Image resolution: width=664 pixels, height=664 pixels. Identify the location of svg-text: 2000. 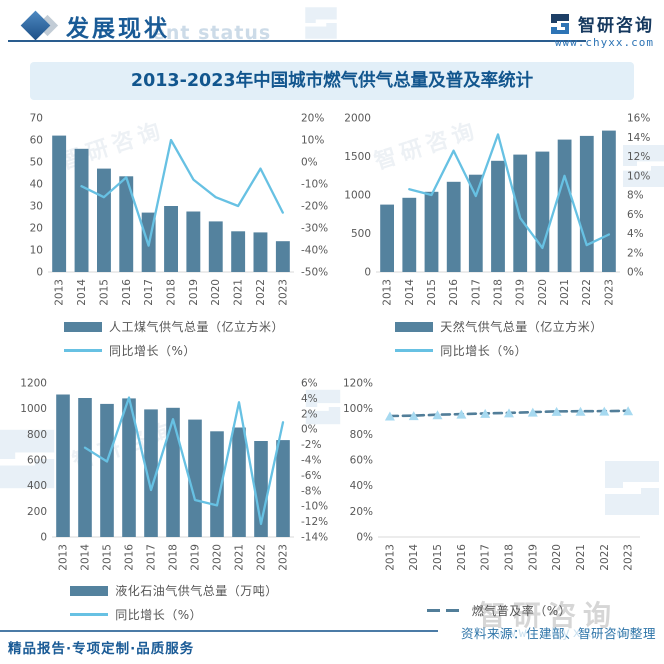
(357, 119).